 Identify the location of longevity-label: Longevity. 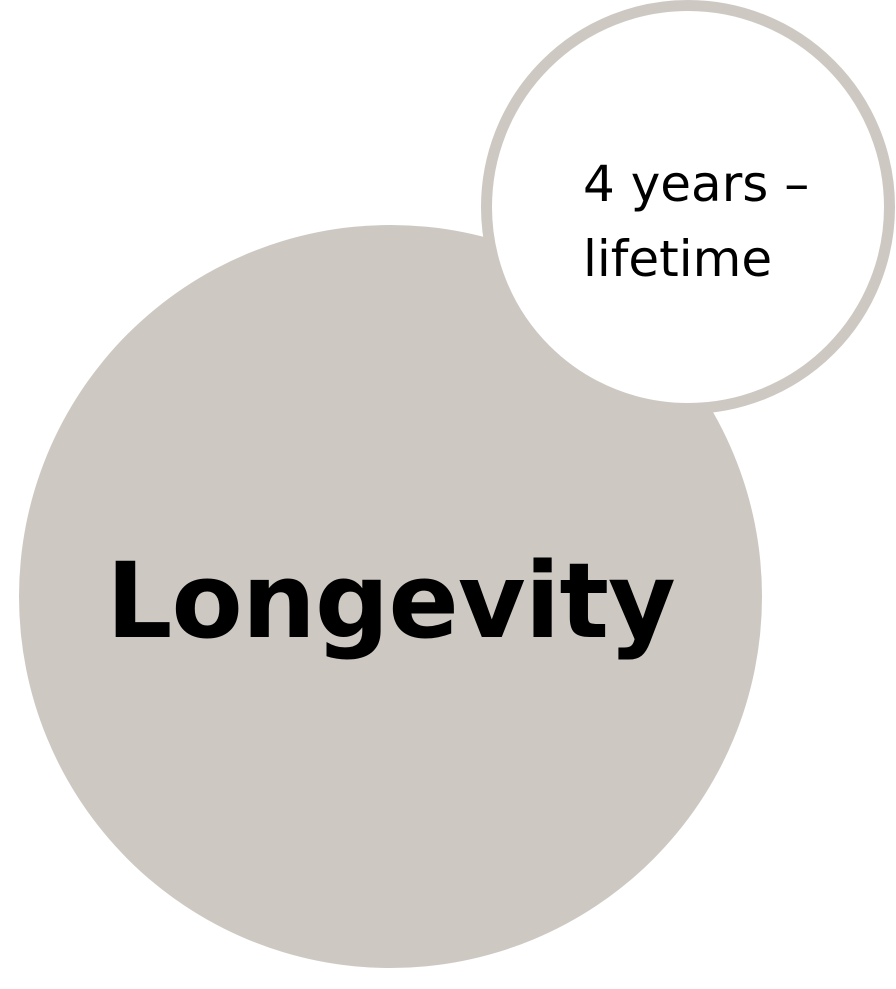
(391, 600).